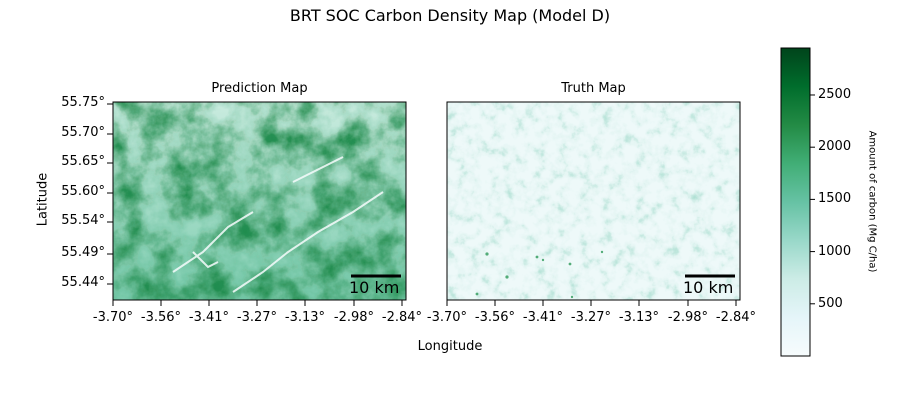 Image resolution: width=900 pixels, height=400 pixels. I want to click on y-tick-label: 55.49°, so click(83, 252).